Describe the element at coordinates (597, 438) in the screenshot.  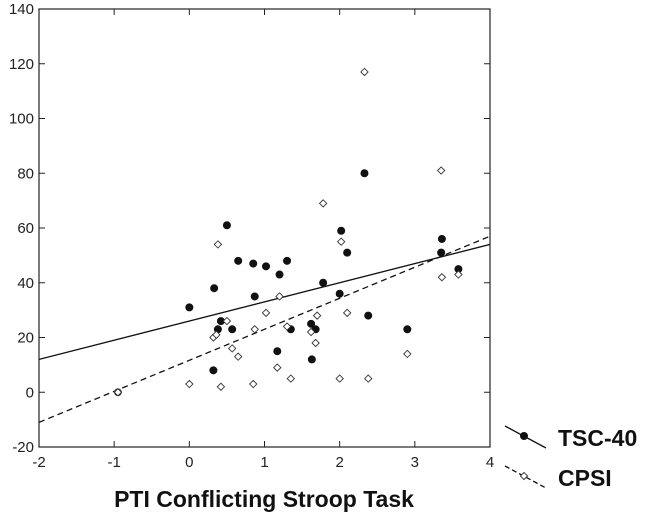
I see `legend-label-tsc-40: TSC-40` at that location.